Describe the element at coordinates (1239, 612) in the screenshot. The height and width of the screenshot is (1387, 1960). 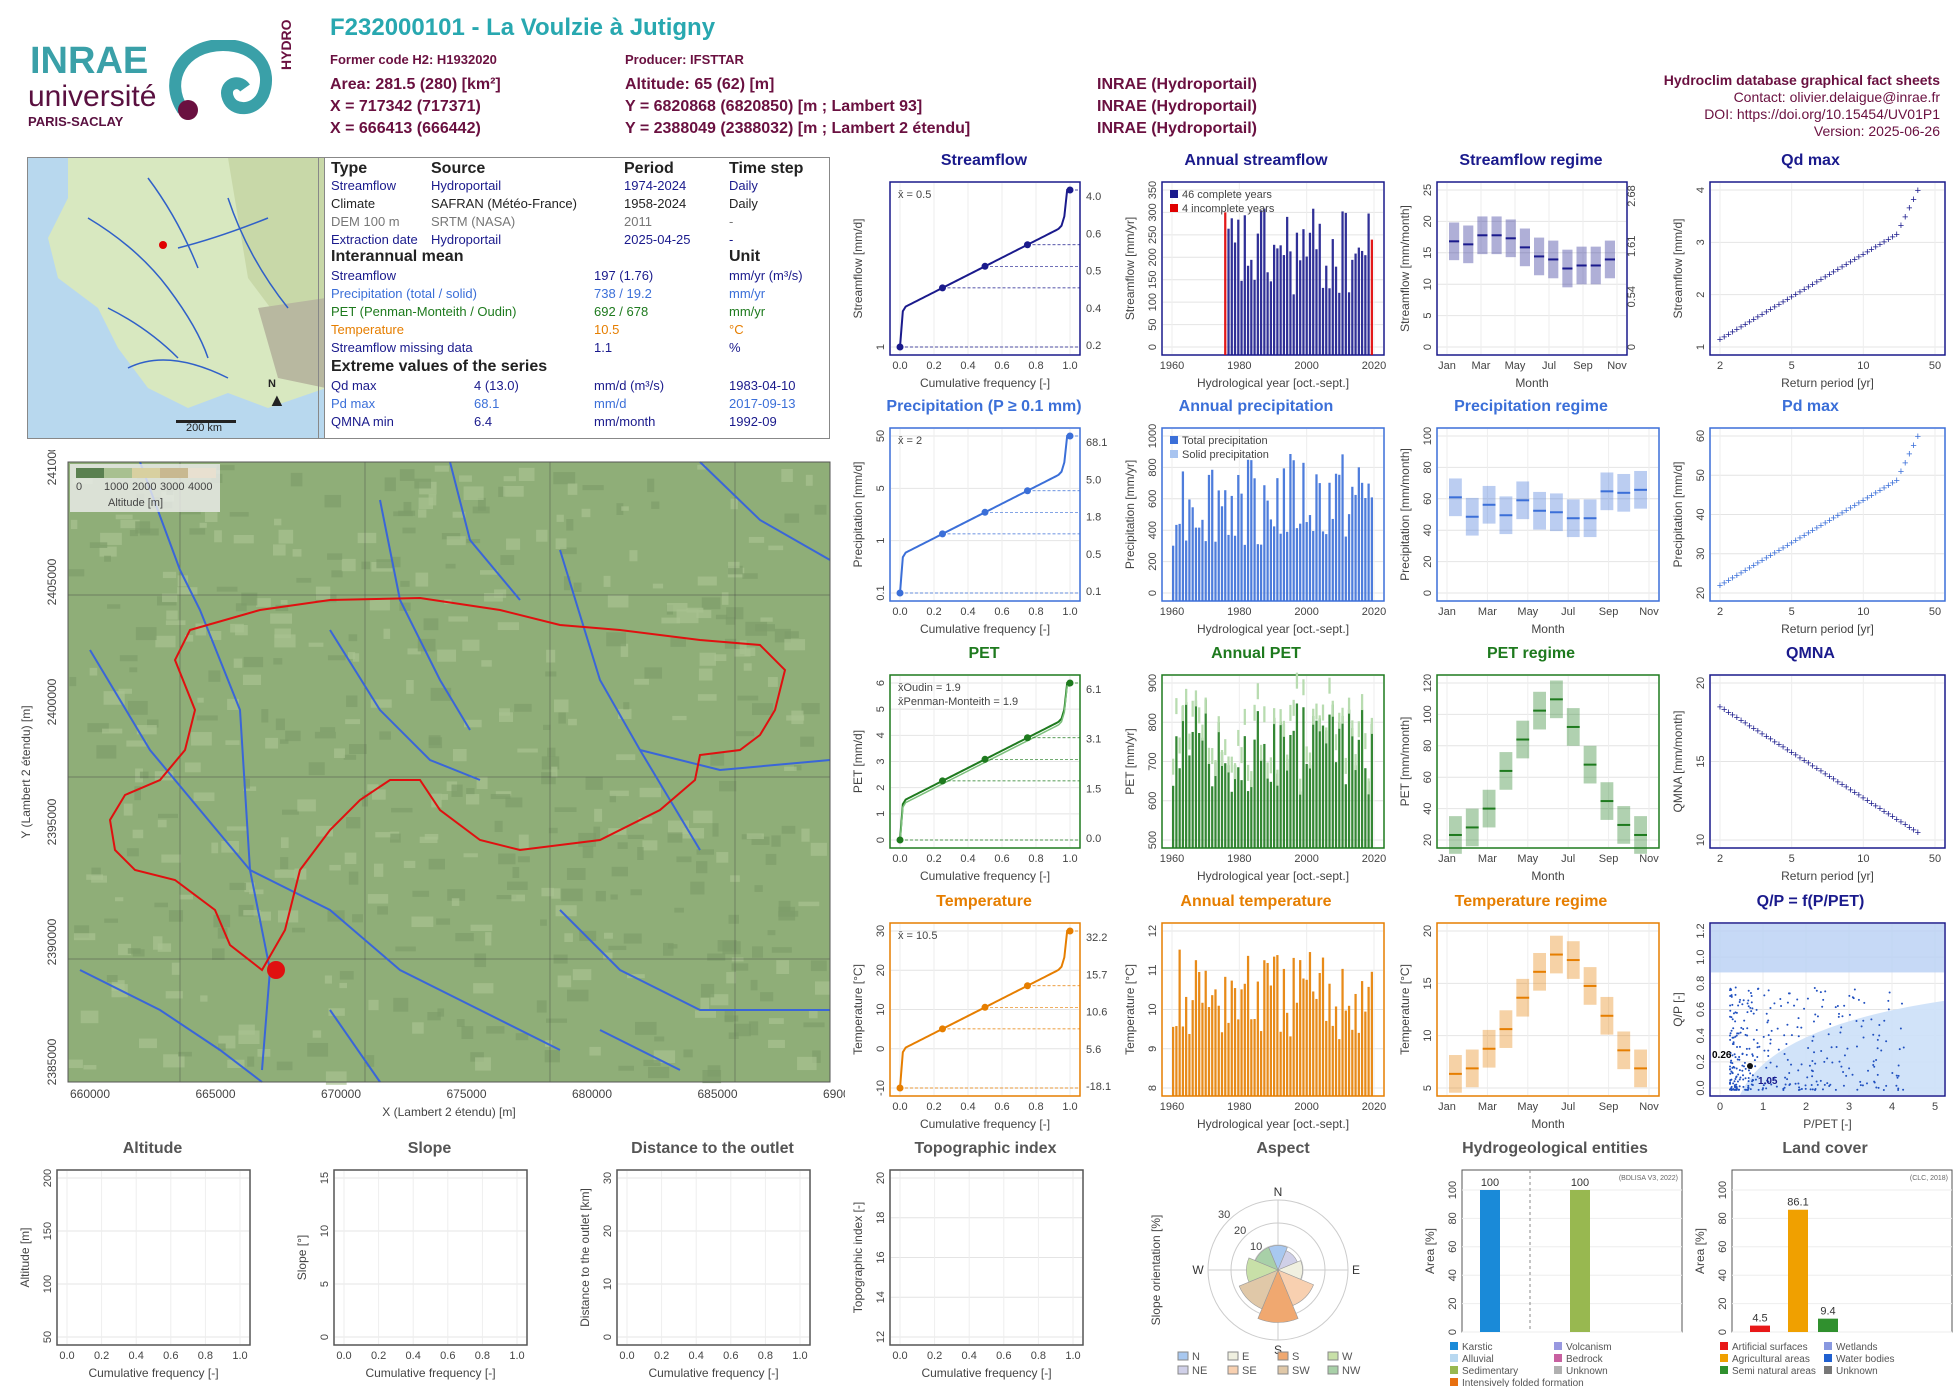
I see `annual_precipitation-x-tick: 1980` at that location.